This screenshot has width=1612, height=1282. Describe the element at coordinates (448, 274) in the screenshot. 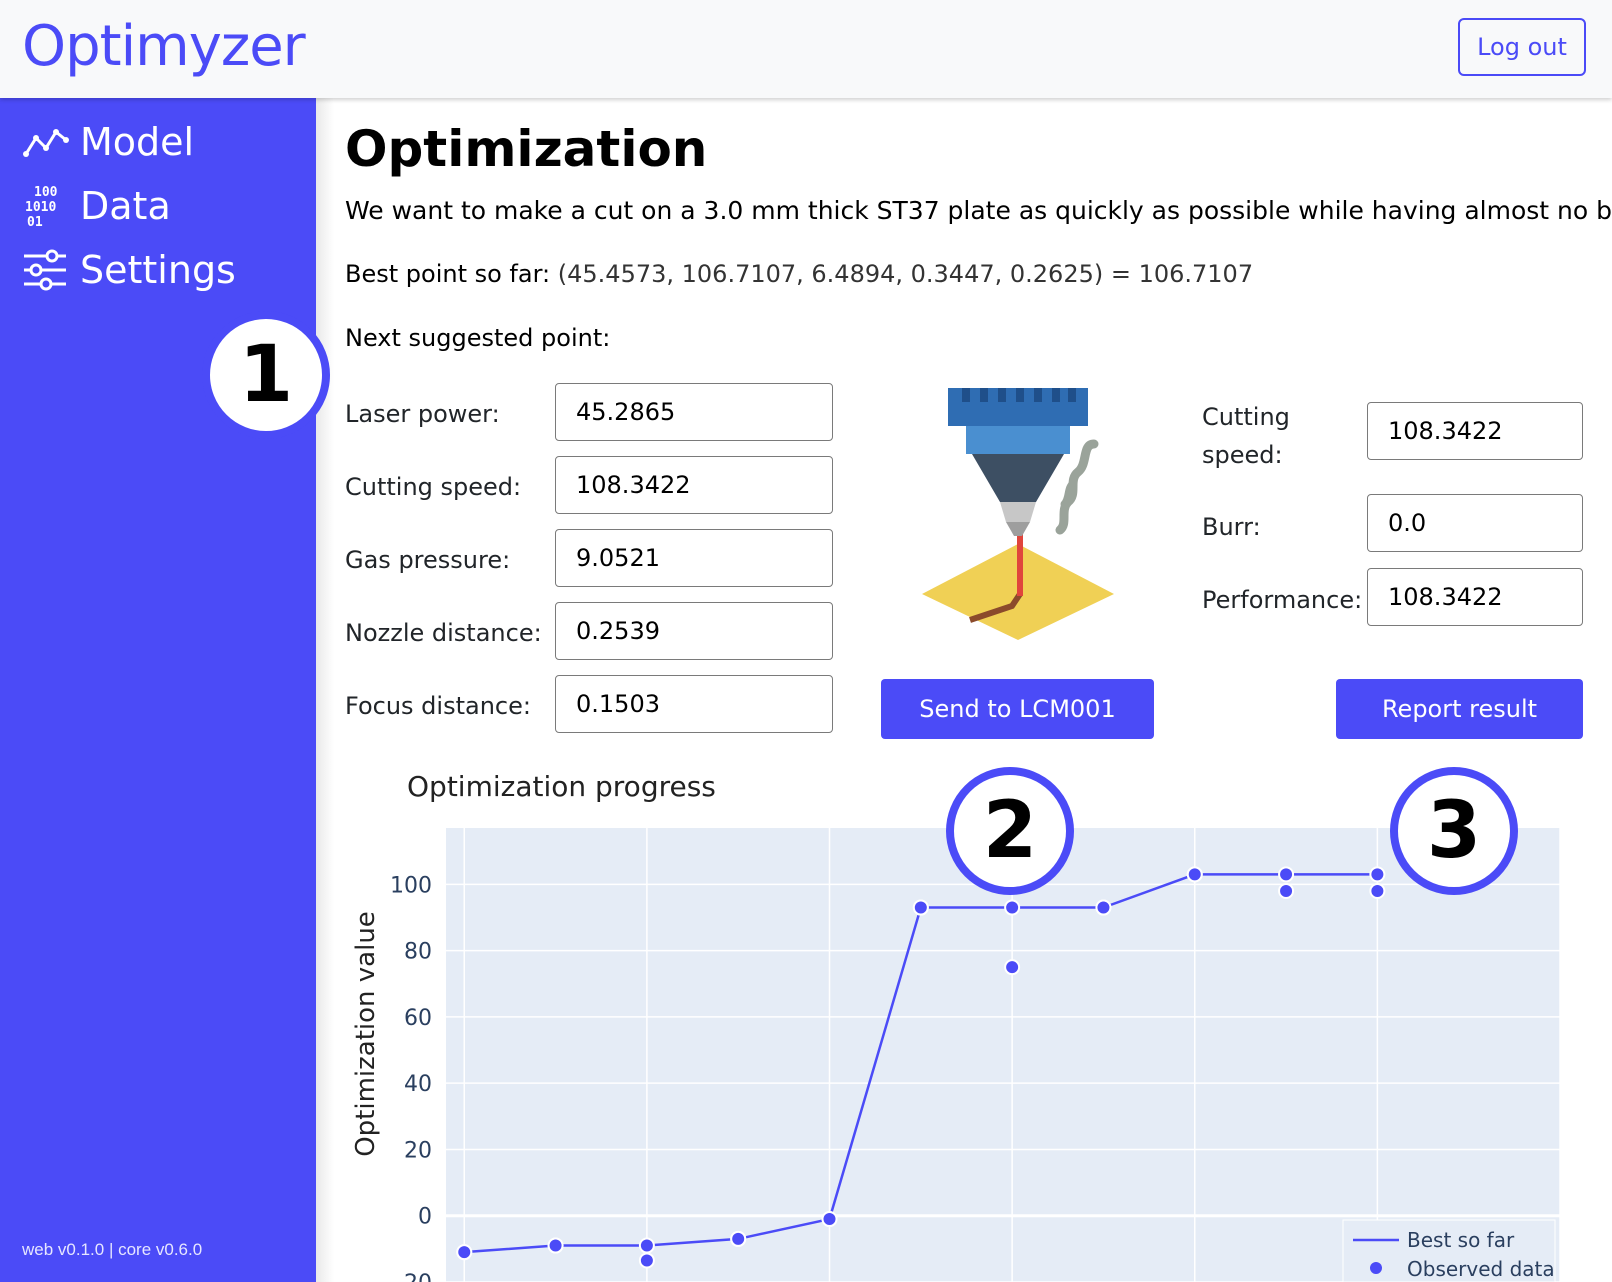

I see `best-point-label: Best point so far:` at that location.